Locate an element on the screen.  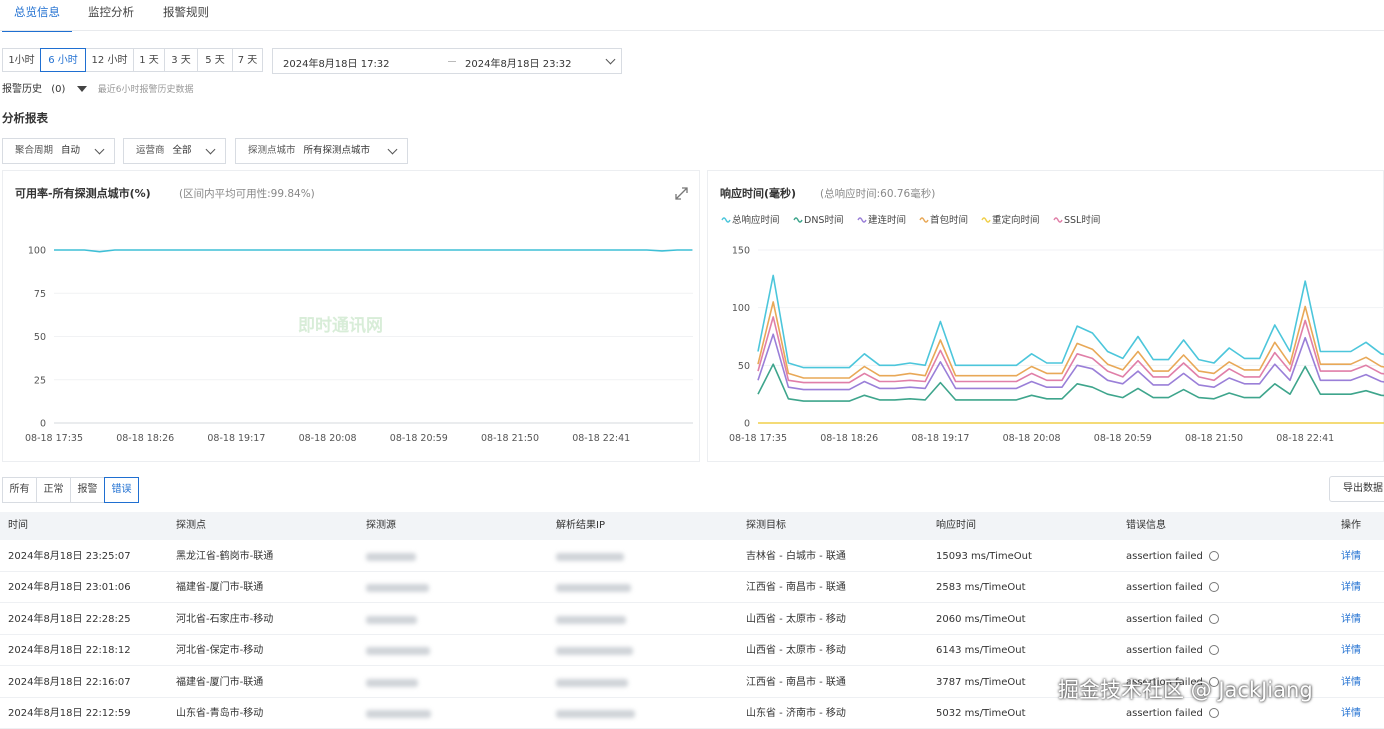
tab-divider is located at coordinates (692, 30).